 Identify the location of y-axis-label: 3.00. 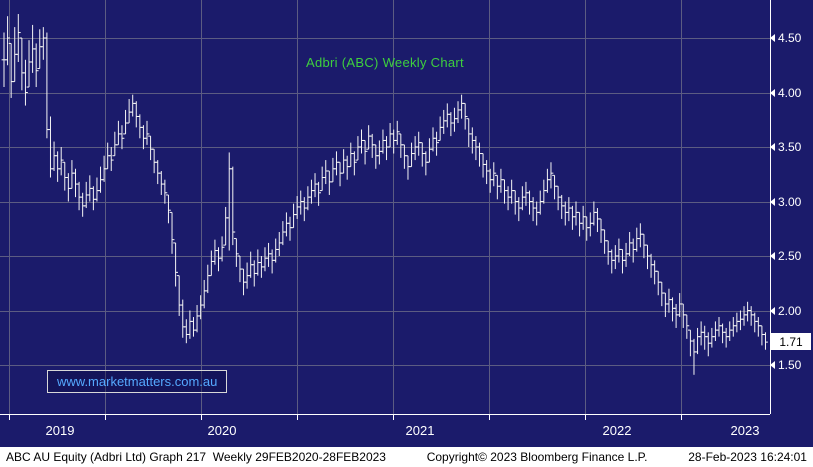
(791, 202).